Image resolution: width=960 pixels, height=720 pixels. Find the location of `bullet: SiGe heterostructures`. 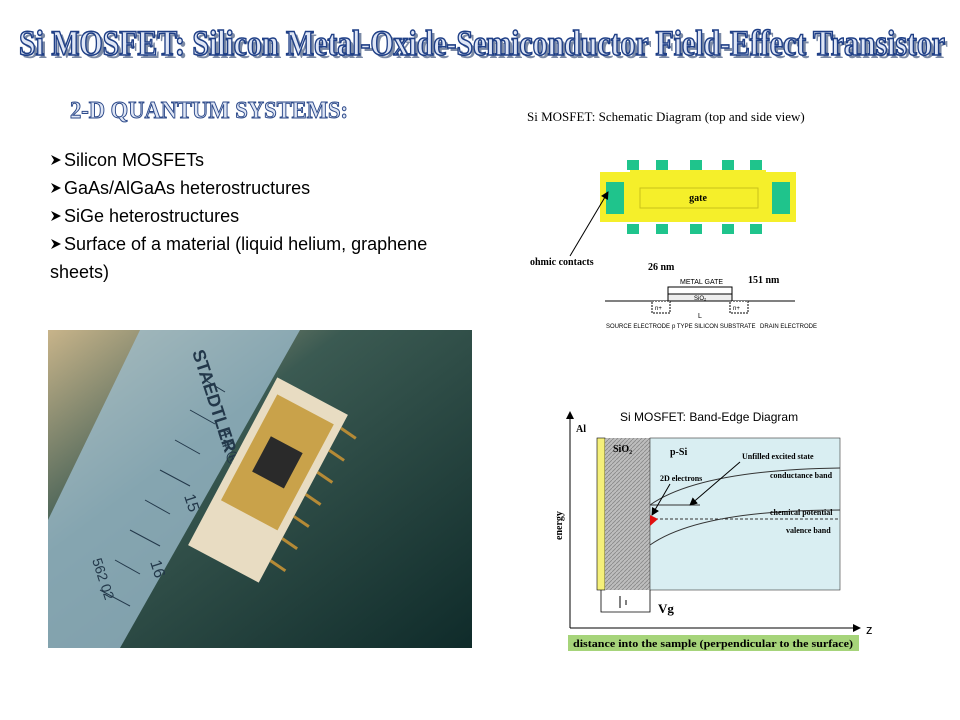

bullet: SiGe heterostructures is located at coordinates (250, 216).